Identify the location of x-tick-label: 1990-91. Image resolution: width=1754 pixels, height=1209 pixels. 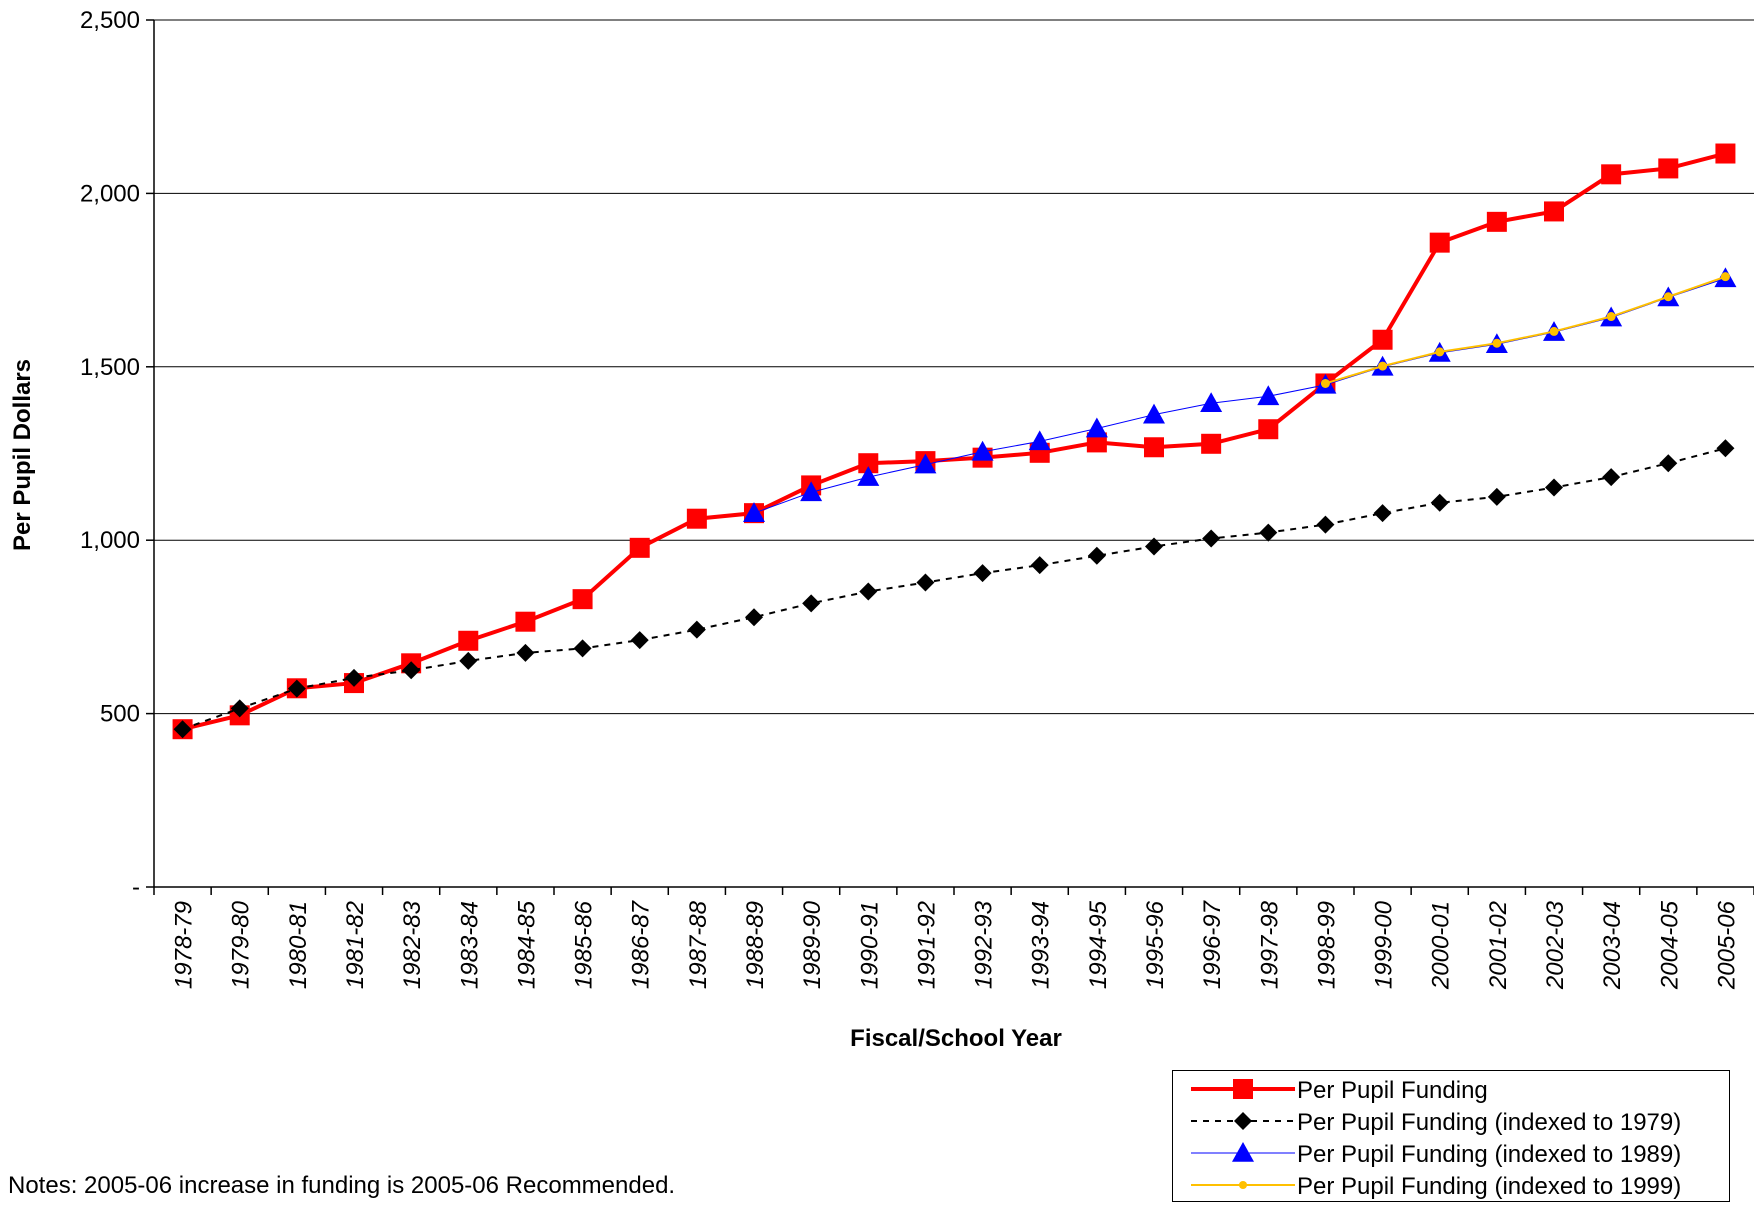
(869, 945).